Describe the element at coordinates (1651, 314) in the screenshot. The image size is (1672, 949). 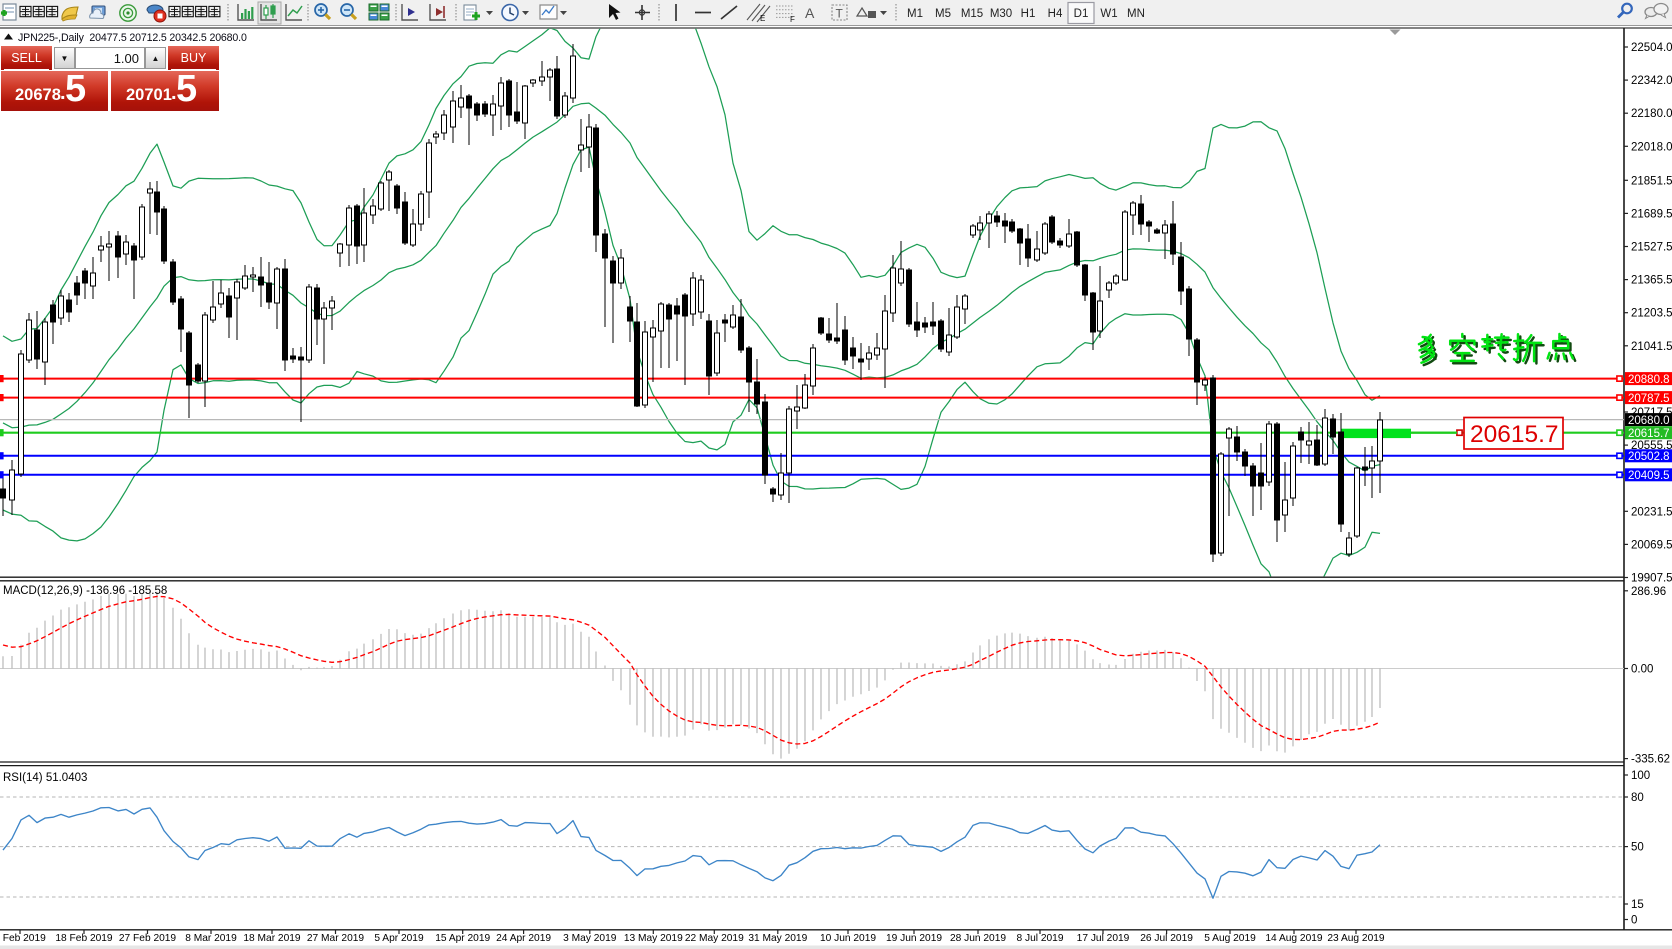
I see `svg-text: 21203.5` at that location.